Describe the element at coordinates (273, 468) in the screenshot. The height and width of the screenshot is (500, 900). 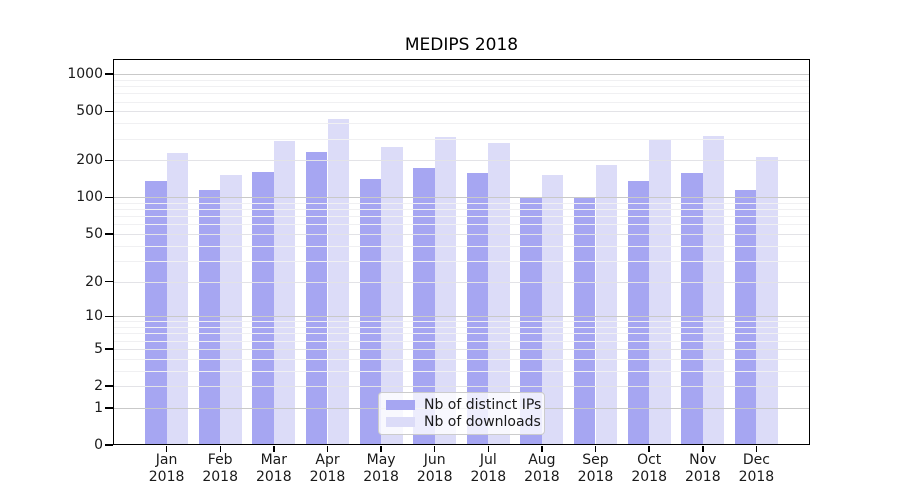
I see `xtick-label-mar: Mar 2018` at that location.